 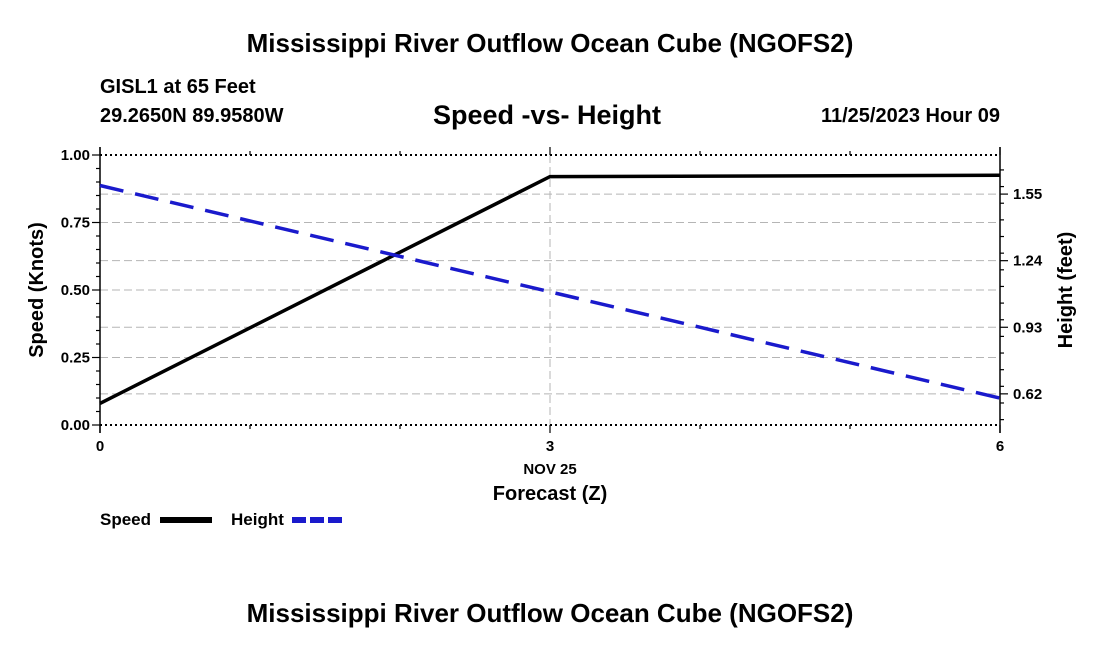 I want to click on y-left-tick-label: 1.00, so click(x=75, y=155).